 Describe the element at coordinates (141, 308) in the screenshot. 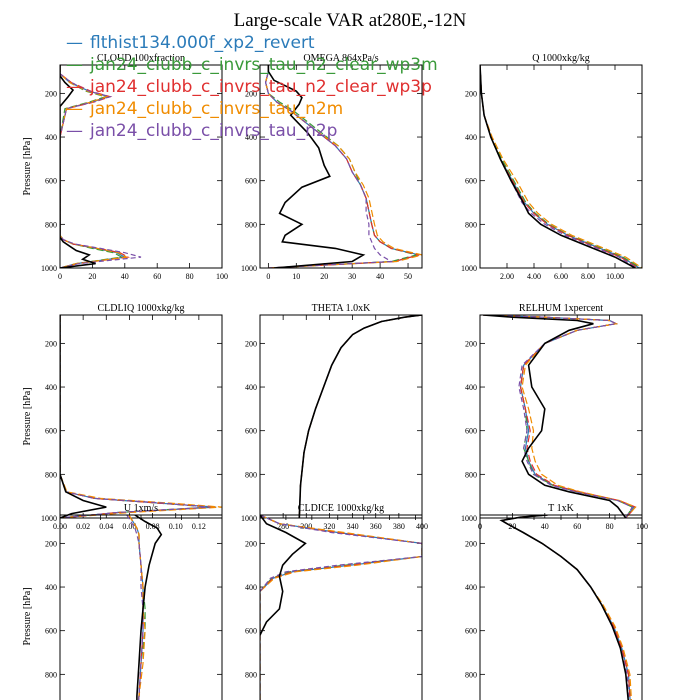

I see `panel-title: CLDLIQ 1000xkg/kg` at that location.